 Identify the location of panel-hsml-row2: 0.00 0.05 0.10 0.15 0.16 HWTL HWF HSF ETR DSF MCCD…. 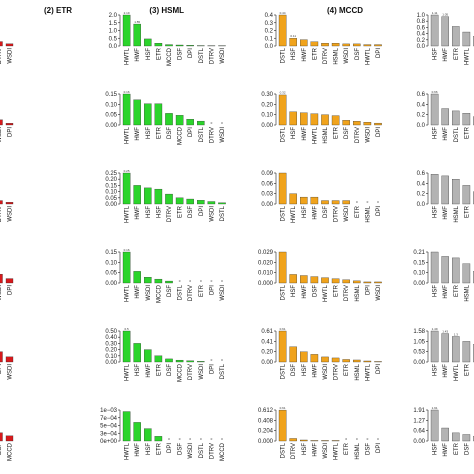
(165, 117).